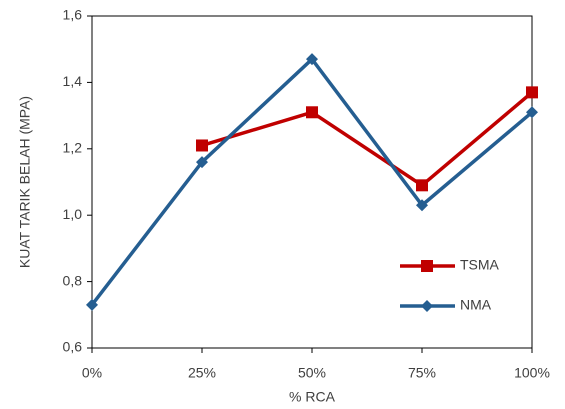 The width and height of the screenshot is (565, 409). Describe the element at coordinates (25, 182) in the screenshot. I see `y-axis-label: KUAT TARIK BELAH (MPA)` at that location.